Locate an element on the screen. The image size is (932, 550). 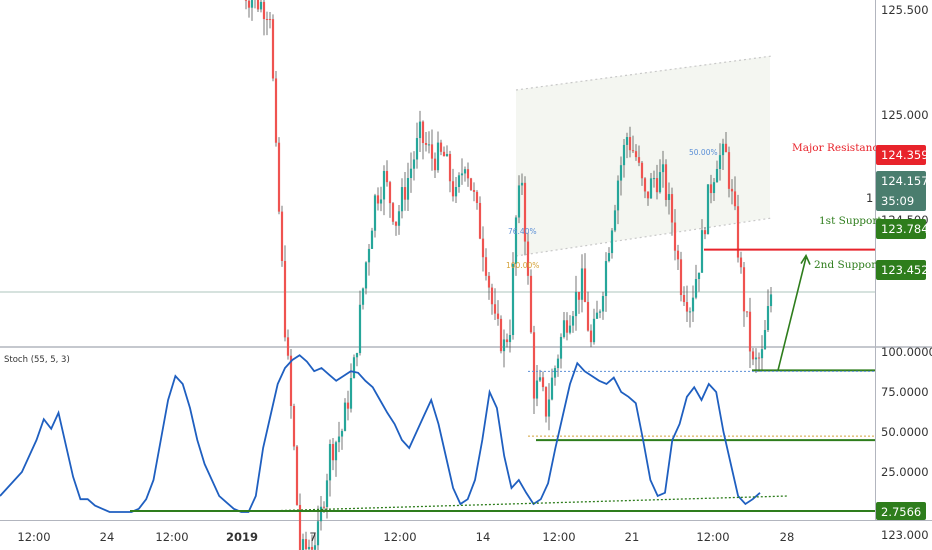
resistance-tag is located at coordinates (901, 155).